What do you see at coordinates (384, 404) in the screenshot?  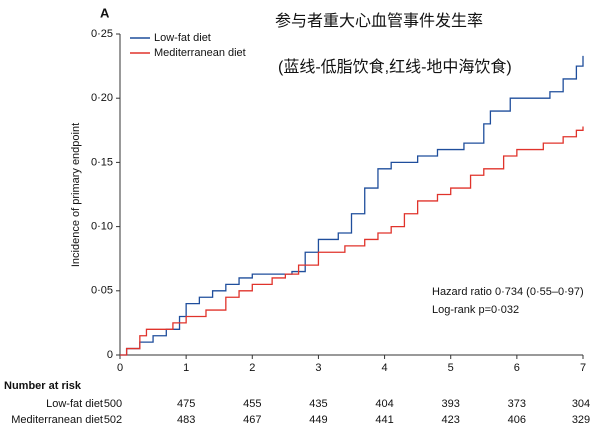 I see `risk-value: 404` at bounding box center [384, 404].